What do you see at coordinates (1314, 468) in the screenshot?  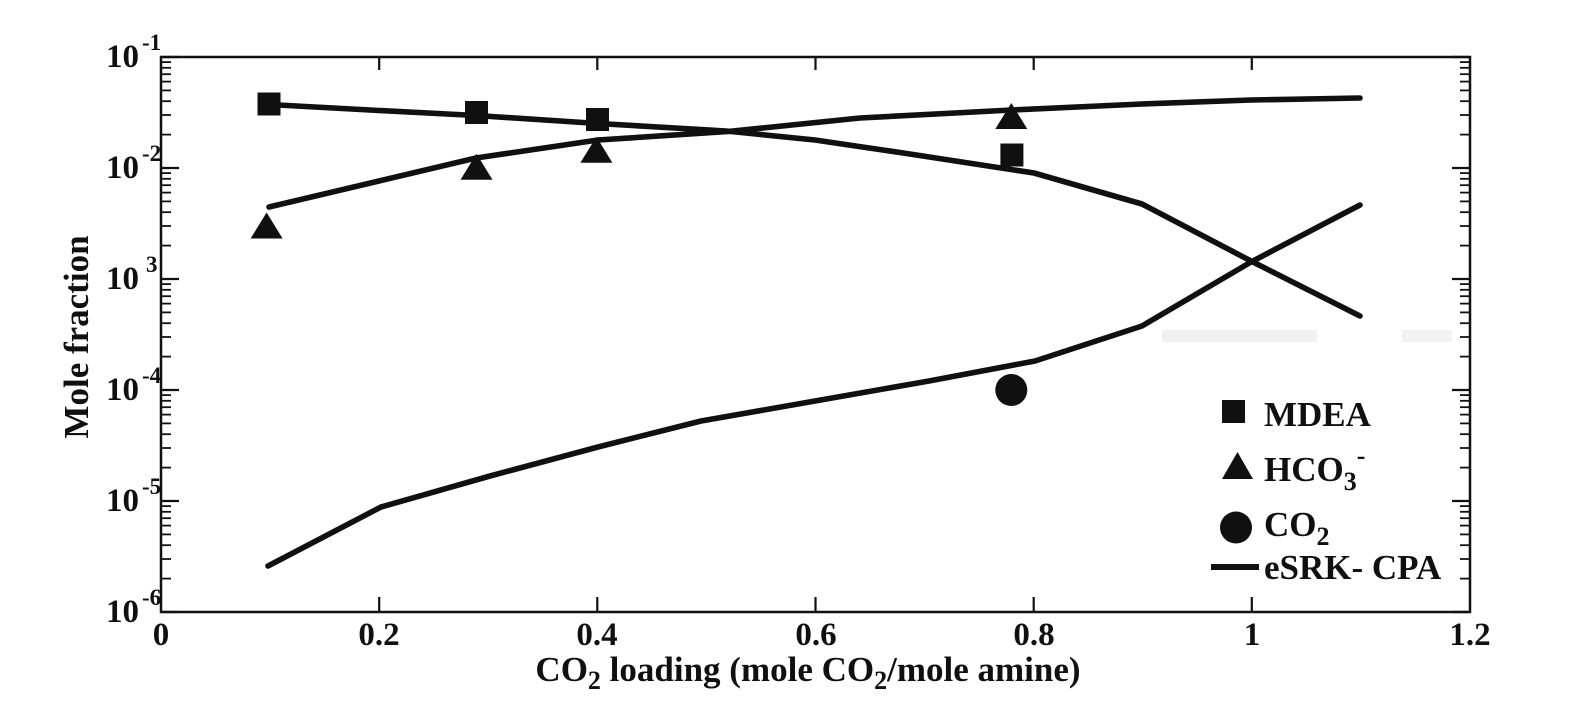 I see `svg-text: HCO3-` at bounding box center [1314, 468].